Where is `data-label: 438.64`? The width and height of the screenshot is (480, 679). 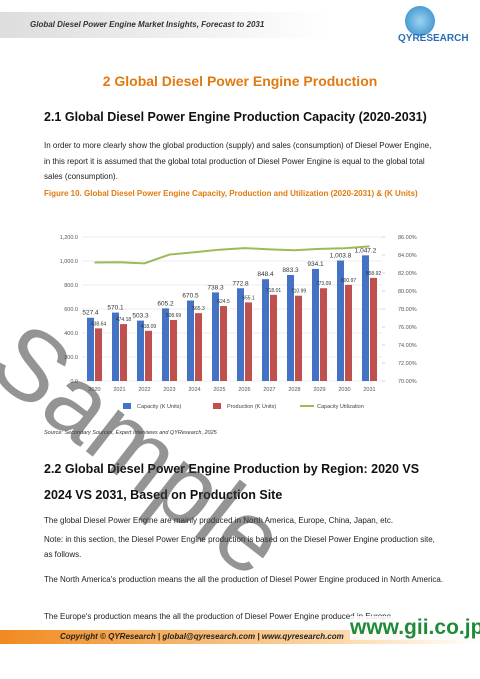
data-label: 438.64 is located at coordinates (99, 324).